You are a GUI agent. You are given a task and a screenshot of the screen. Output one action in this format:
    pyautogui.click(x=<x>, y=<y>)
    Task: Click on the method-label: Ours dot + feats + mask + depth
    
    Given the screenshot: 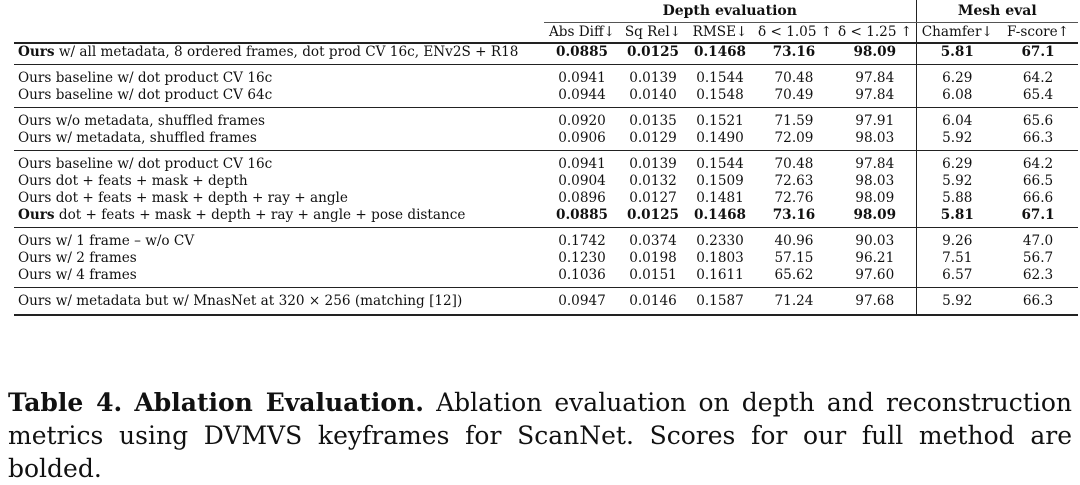 What is the action you would take?
    pyautogui.click(x=133, y=181)
    